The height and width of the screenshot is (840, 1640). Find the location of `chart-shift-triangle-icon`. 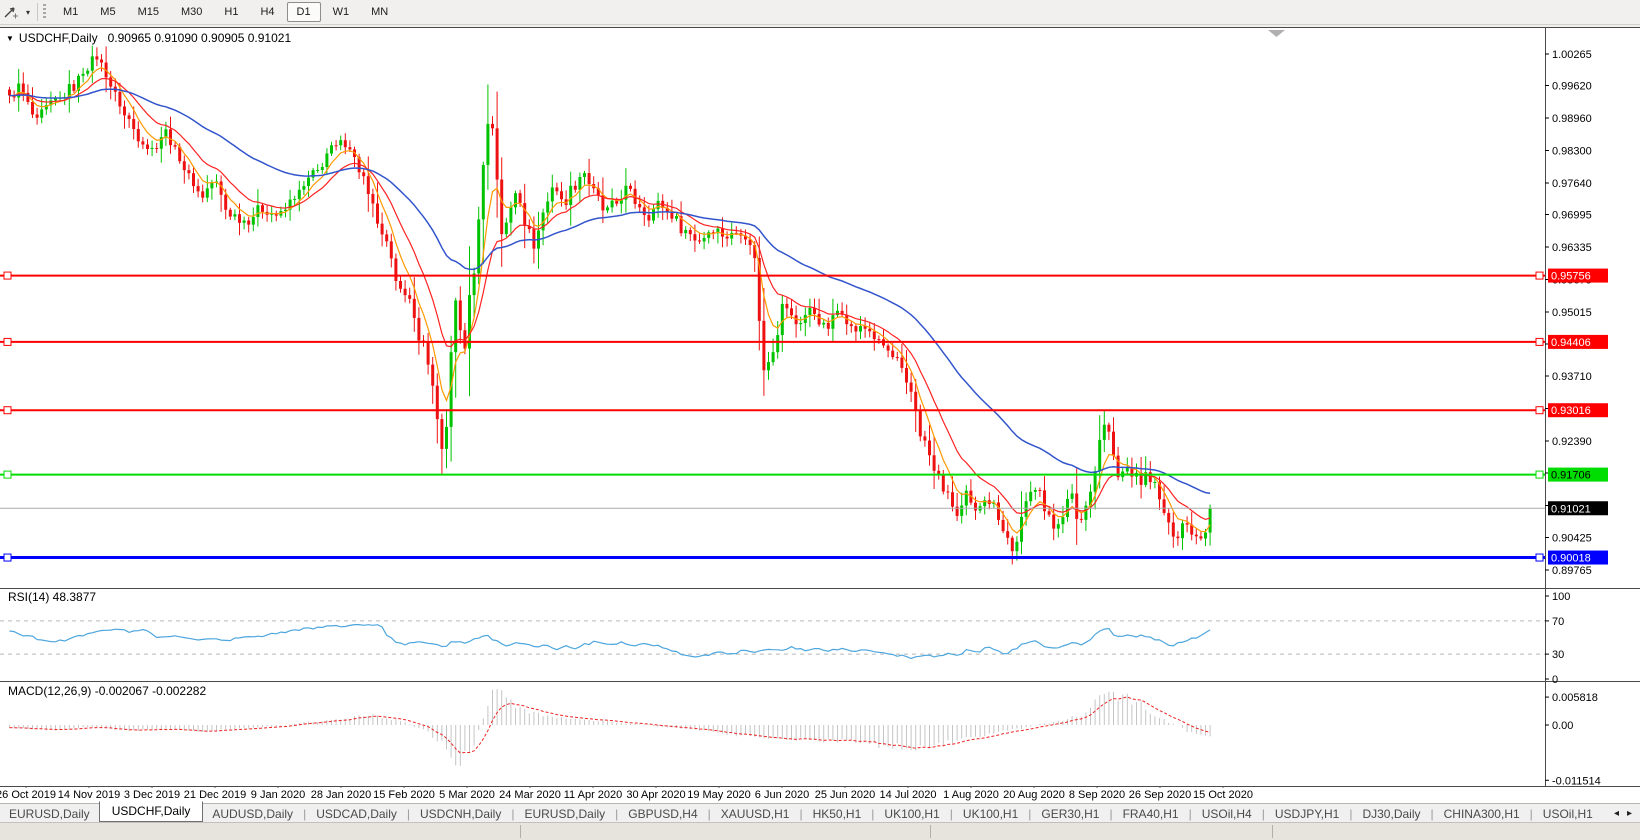

chart-shift-triangle-icon is located at coordinates (1276, 33).